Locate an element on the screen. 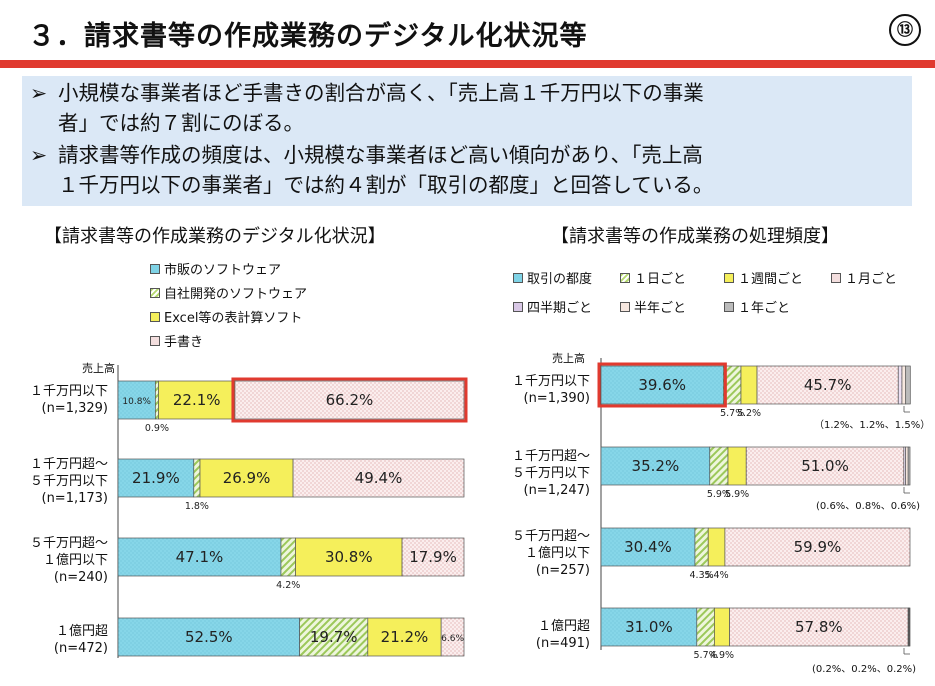 The width and height of the screenshot is (935, 686). data-label: 30.8% is located at coordinates (349, 557).